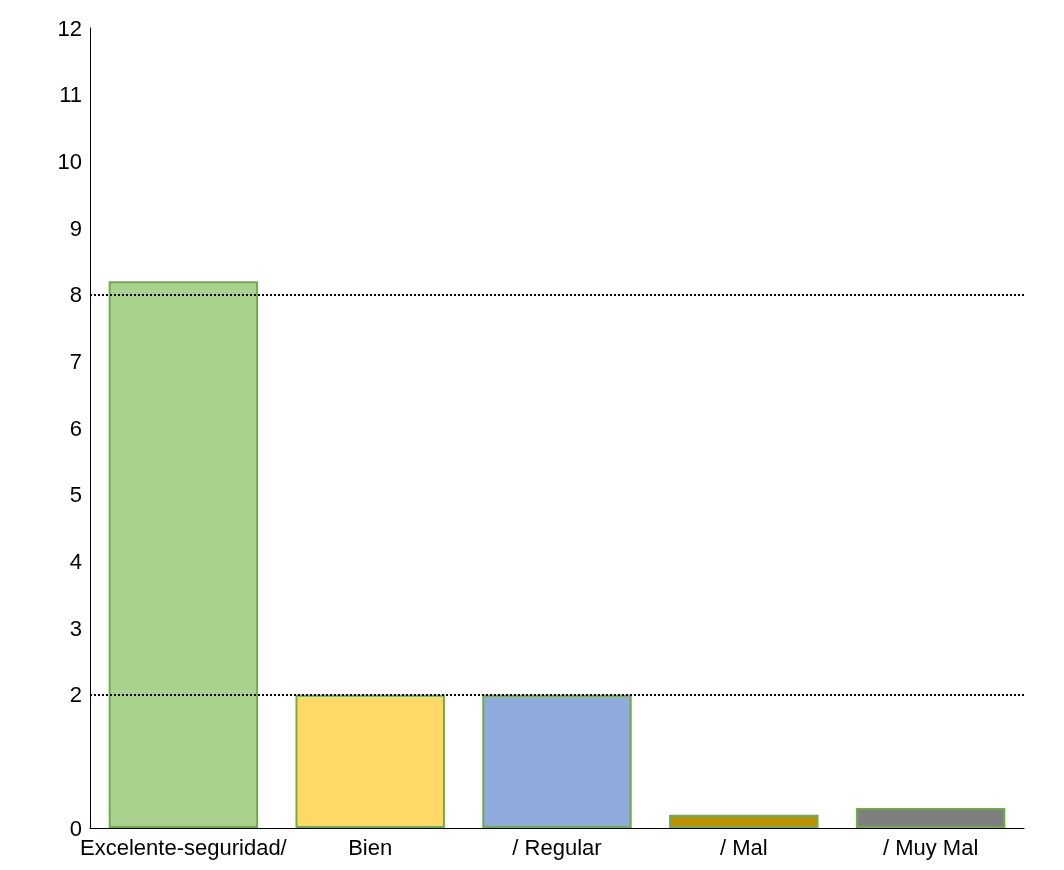  What do you see at coordinates (75, 361) in the screenshot?
I see `y-tick-label: 7` at bounding box center [75, 361].